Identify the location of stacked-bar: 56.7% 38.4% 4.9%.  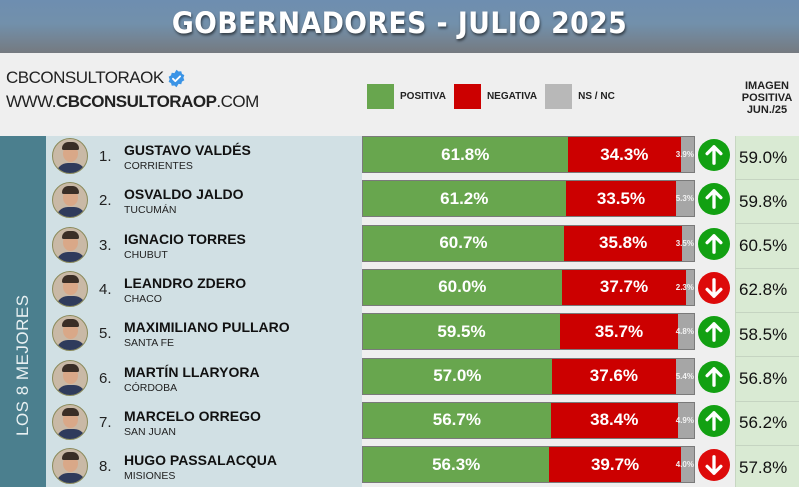
(528, 420).